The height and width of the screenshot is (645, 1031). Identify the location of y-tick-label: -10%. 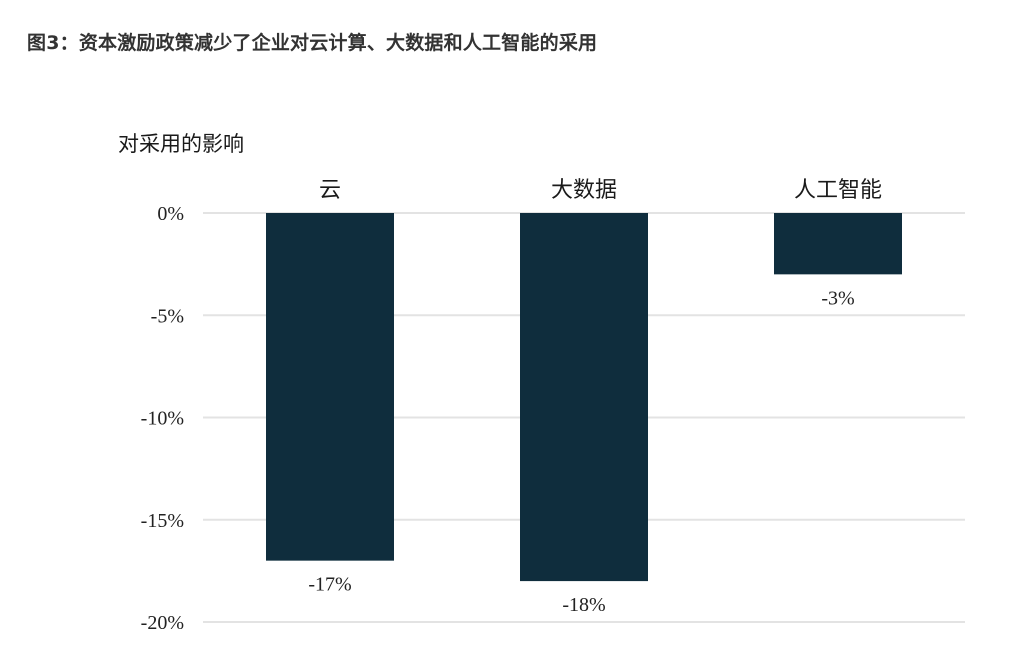
(162, 419).